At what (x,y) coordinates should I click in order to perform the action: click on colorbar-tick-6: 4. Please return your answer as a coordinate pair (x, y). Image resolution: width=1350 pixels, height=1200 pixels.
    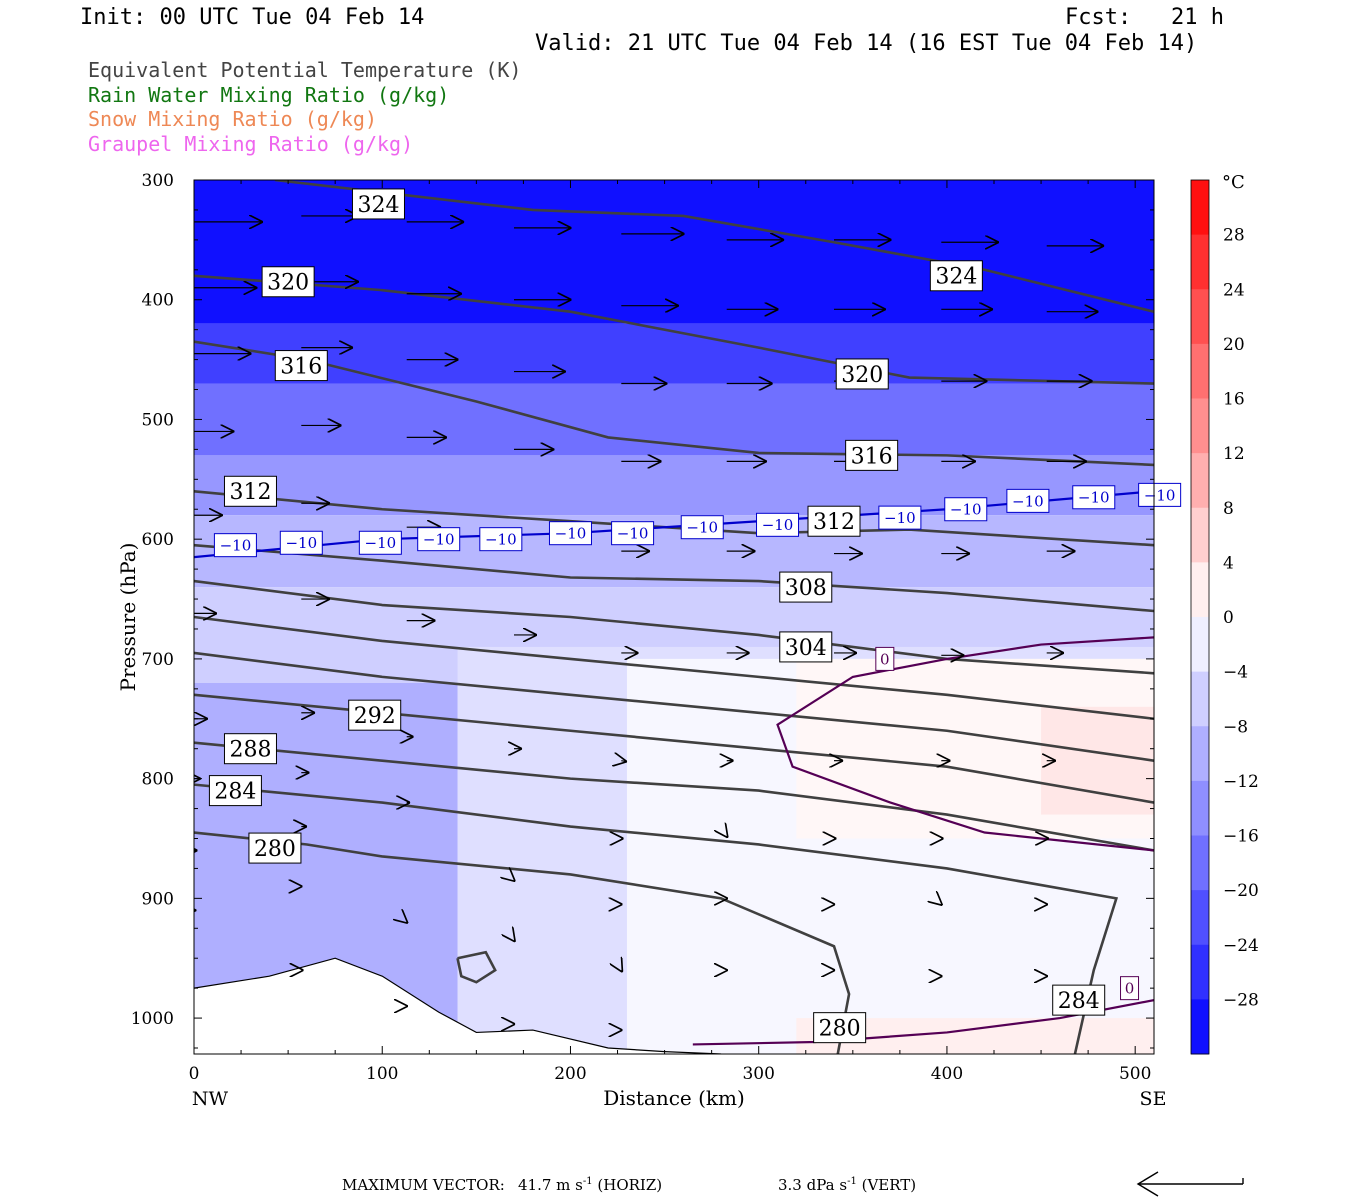
    Looking at the image, I should click on (1228, 563).